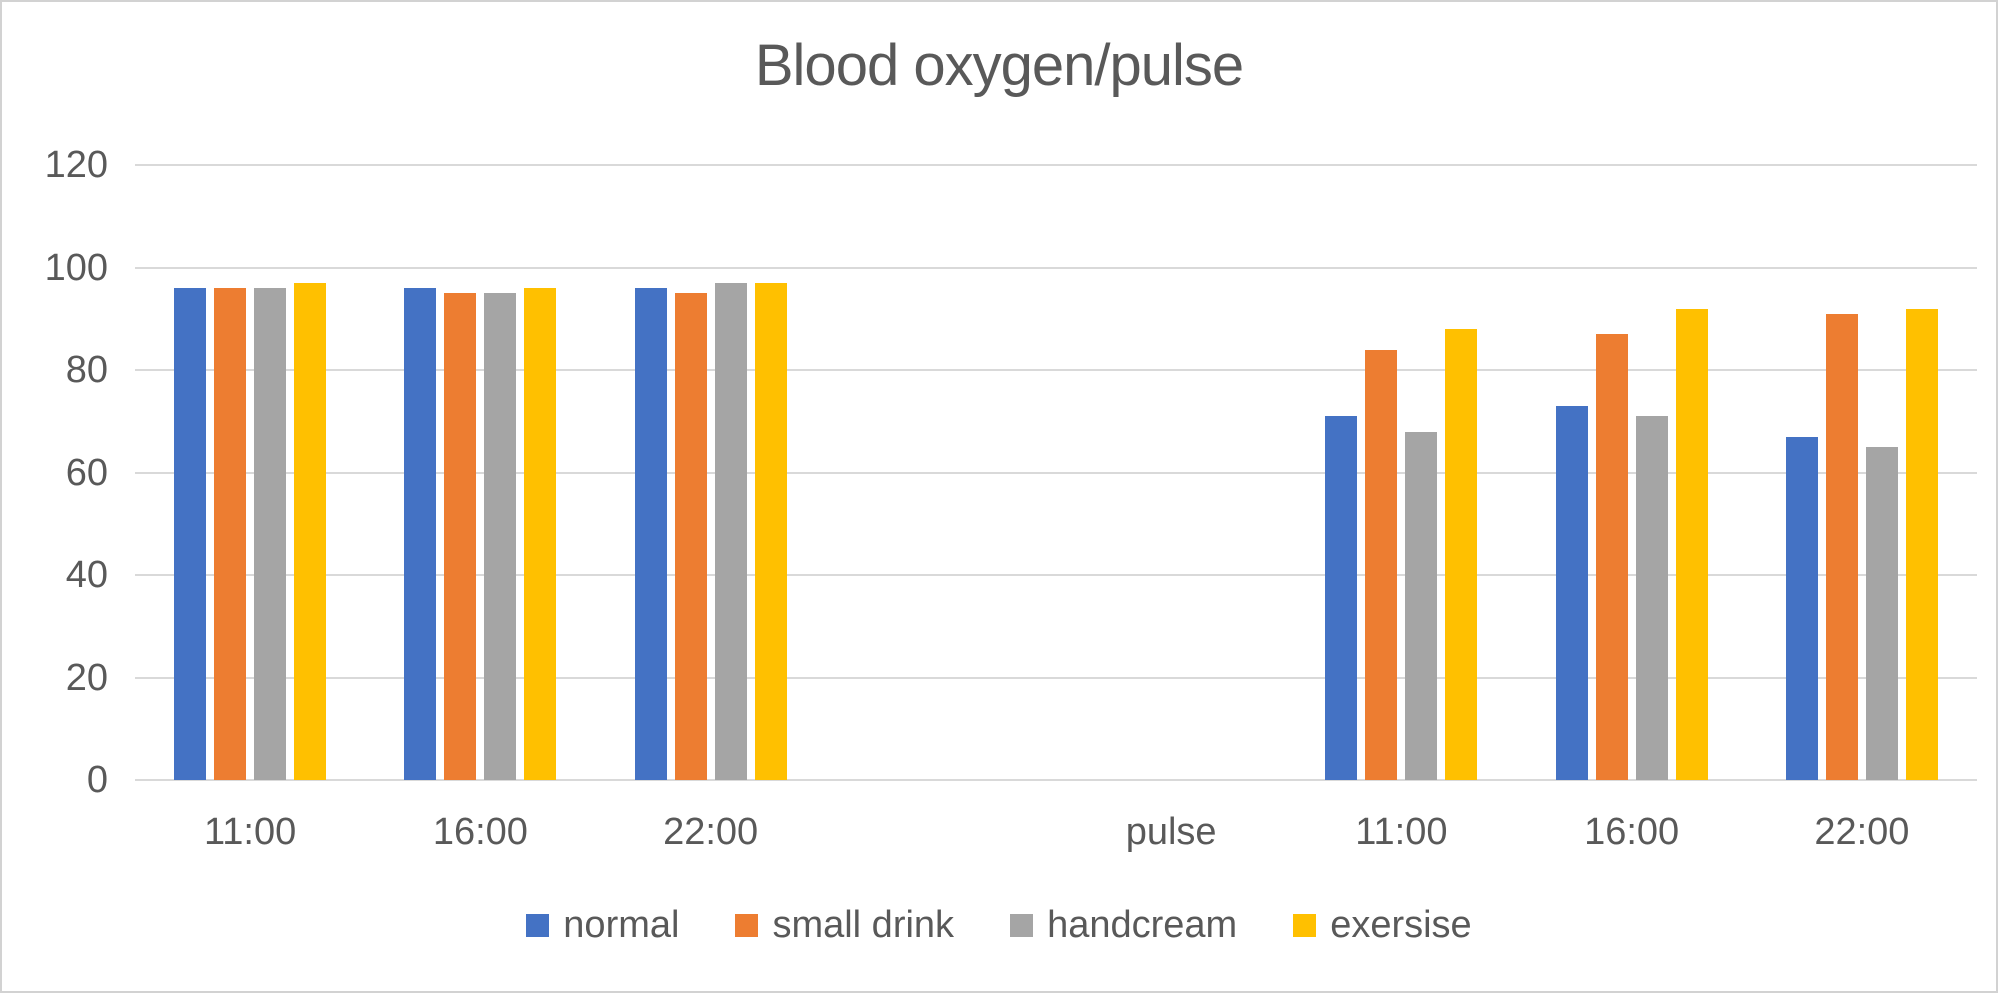 This screenshot has width=1998, height=993. I want to click on legend-item: handcream, so click(1123, 925).